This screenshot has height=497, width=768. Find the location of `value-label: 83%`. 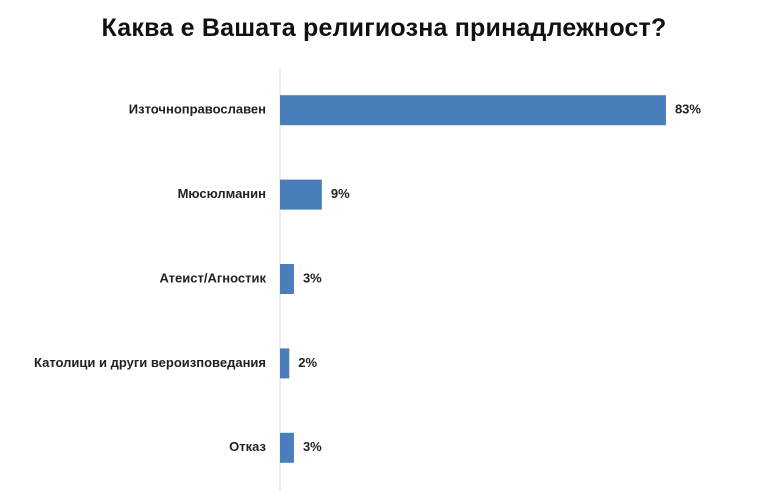

value-label: 83% is located at coordinates (688, 109).